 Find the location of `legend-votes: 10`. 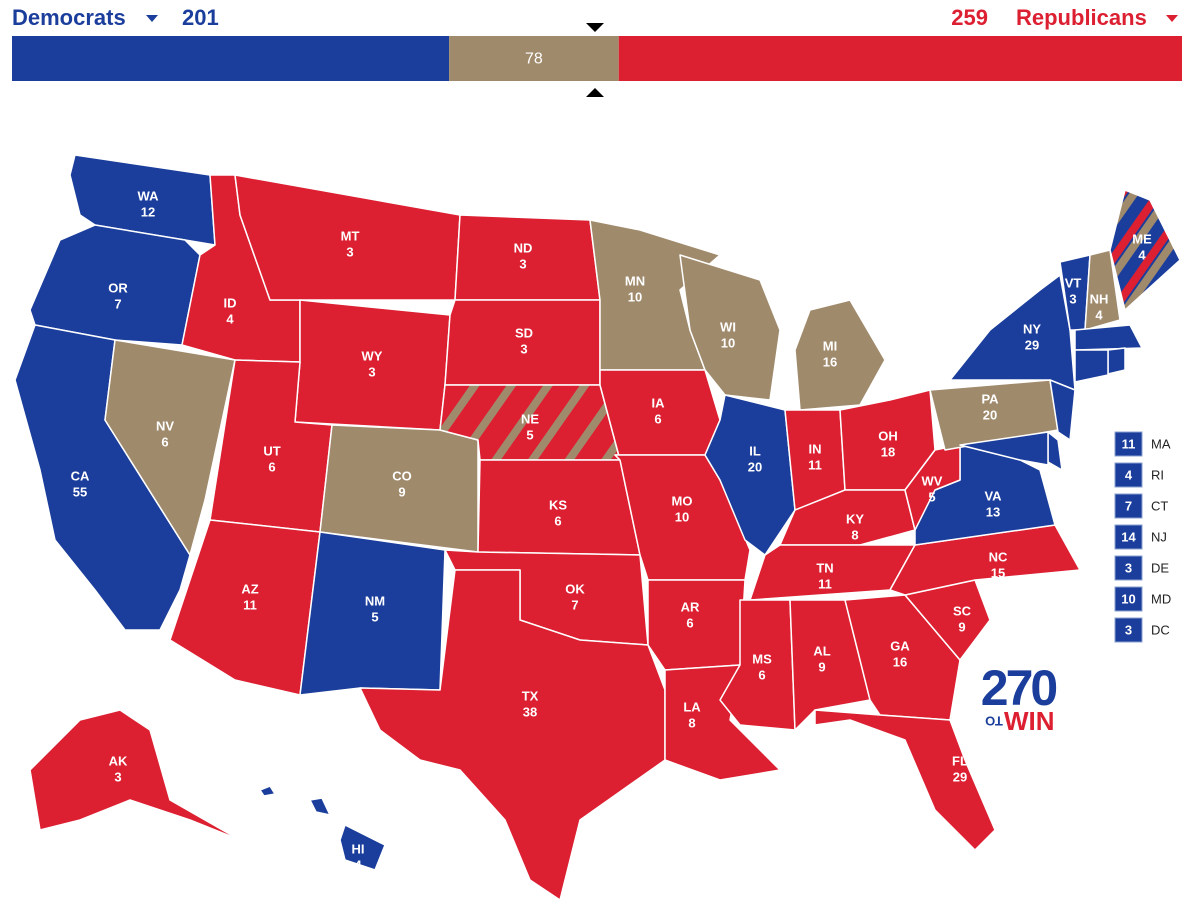

legend-votes: 10 is located at coordinates (1128, 598).